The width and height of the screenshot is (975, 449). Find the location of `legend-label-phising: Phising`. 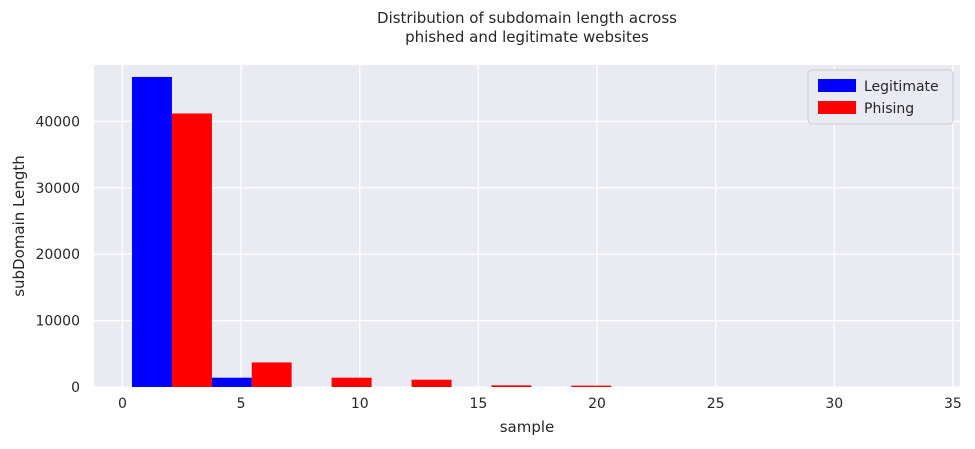

legend-label-phising: Phising is located at coordinates (889, 109).